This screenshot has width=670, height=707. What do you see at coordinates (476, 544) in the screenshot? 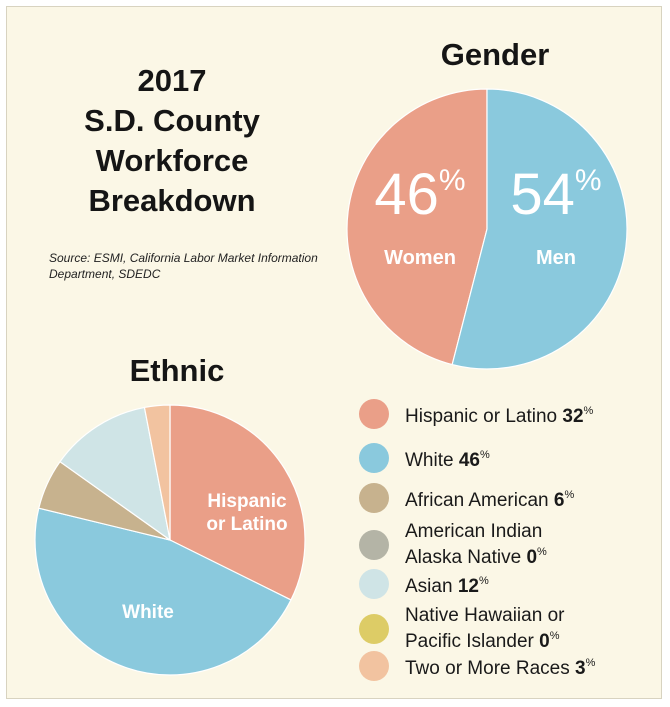
I see `legend-label: American Indian Alaska Native 0%` at bounding box center [476, 544].